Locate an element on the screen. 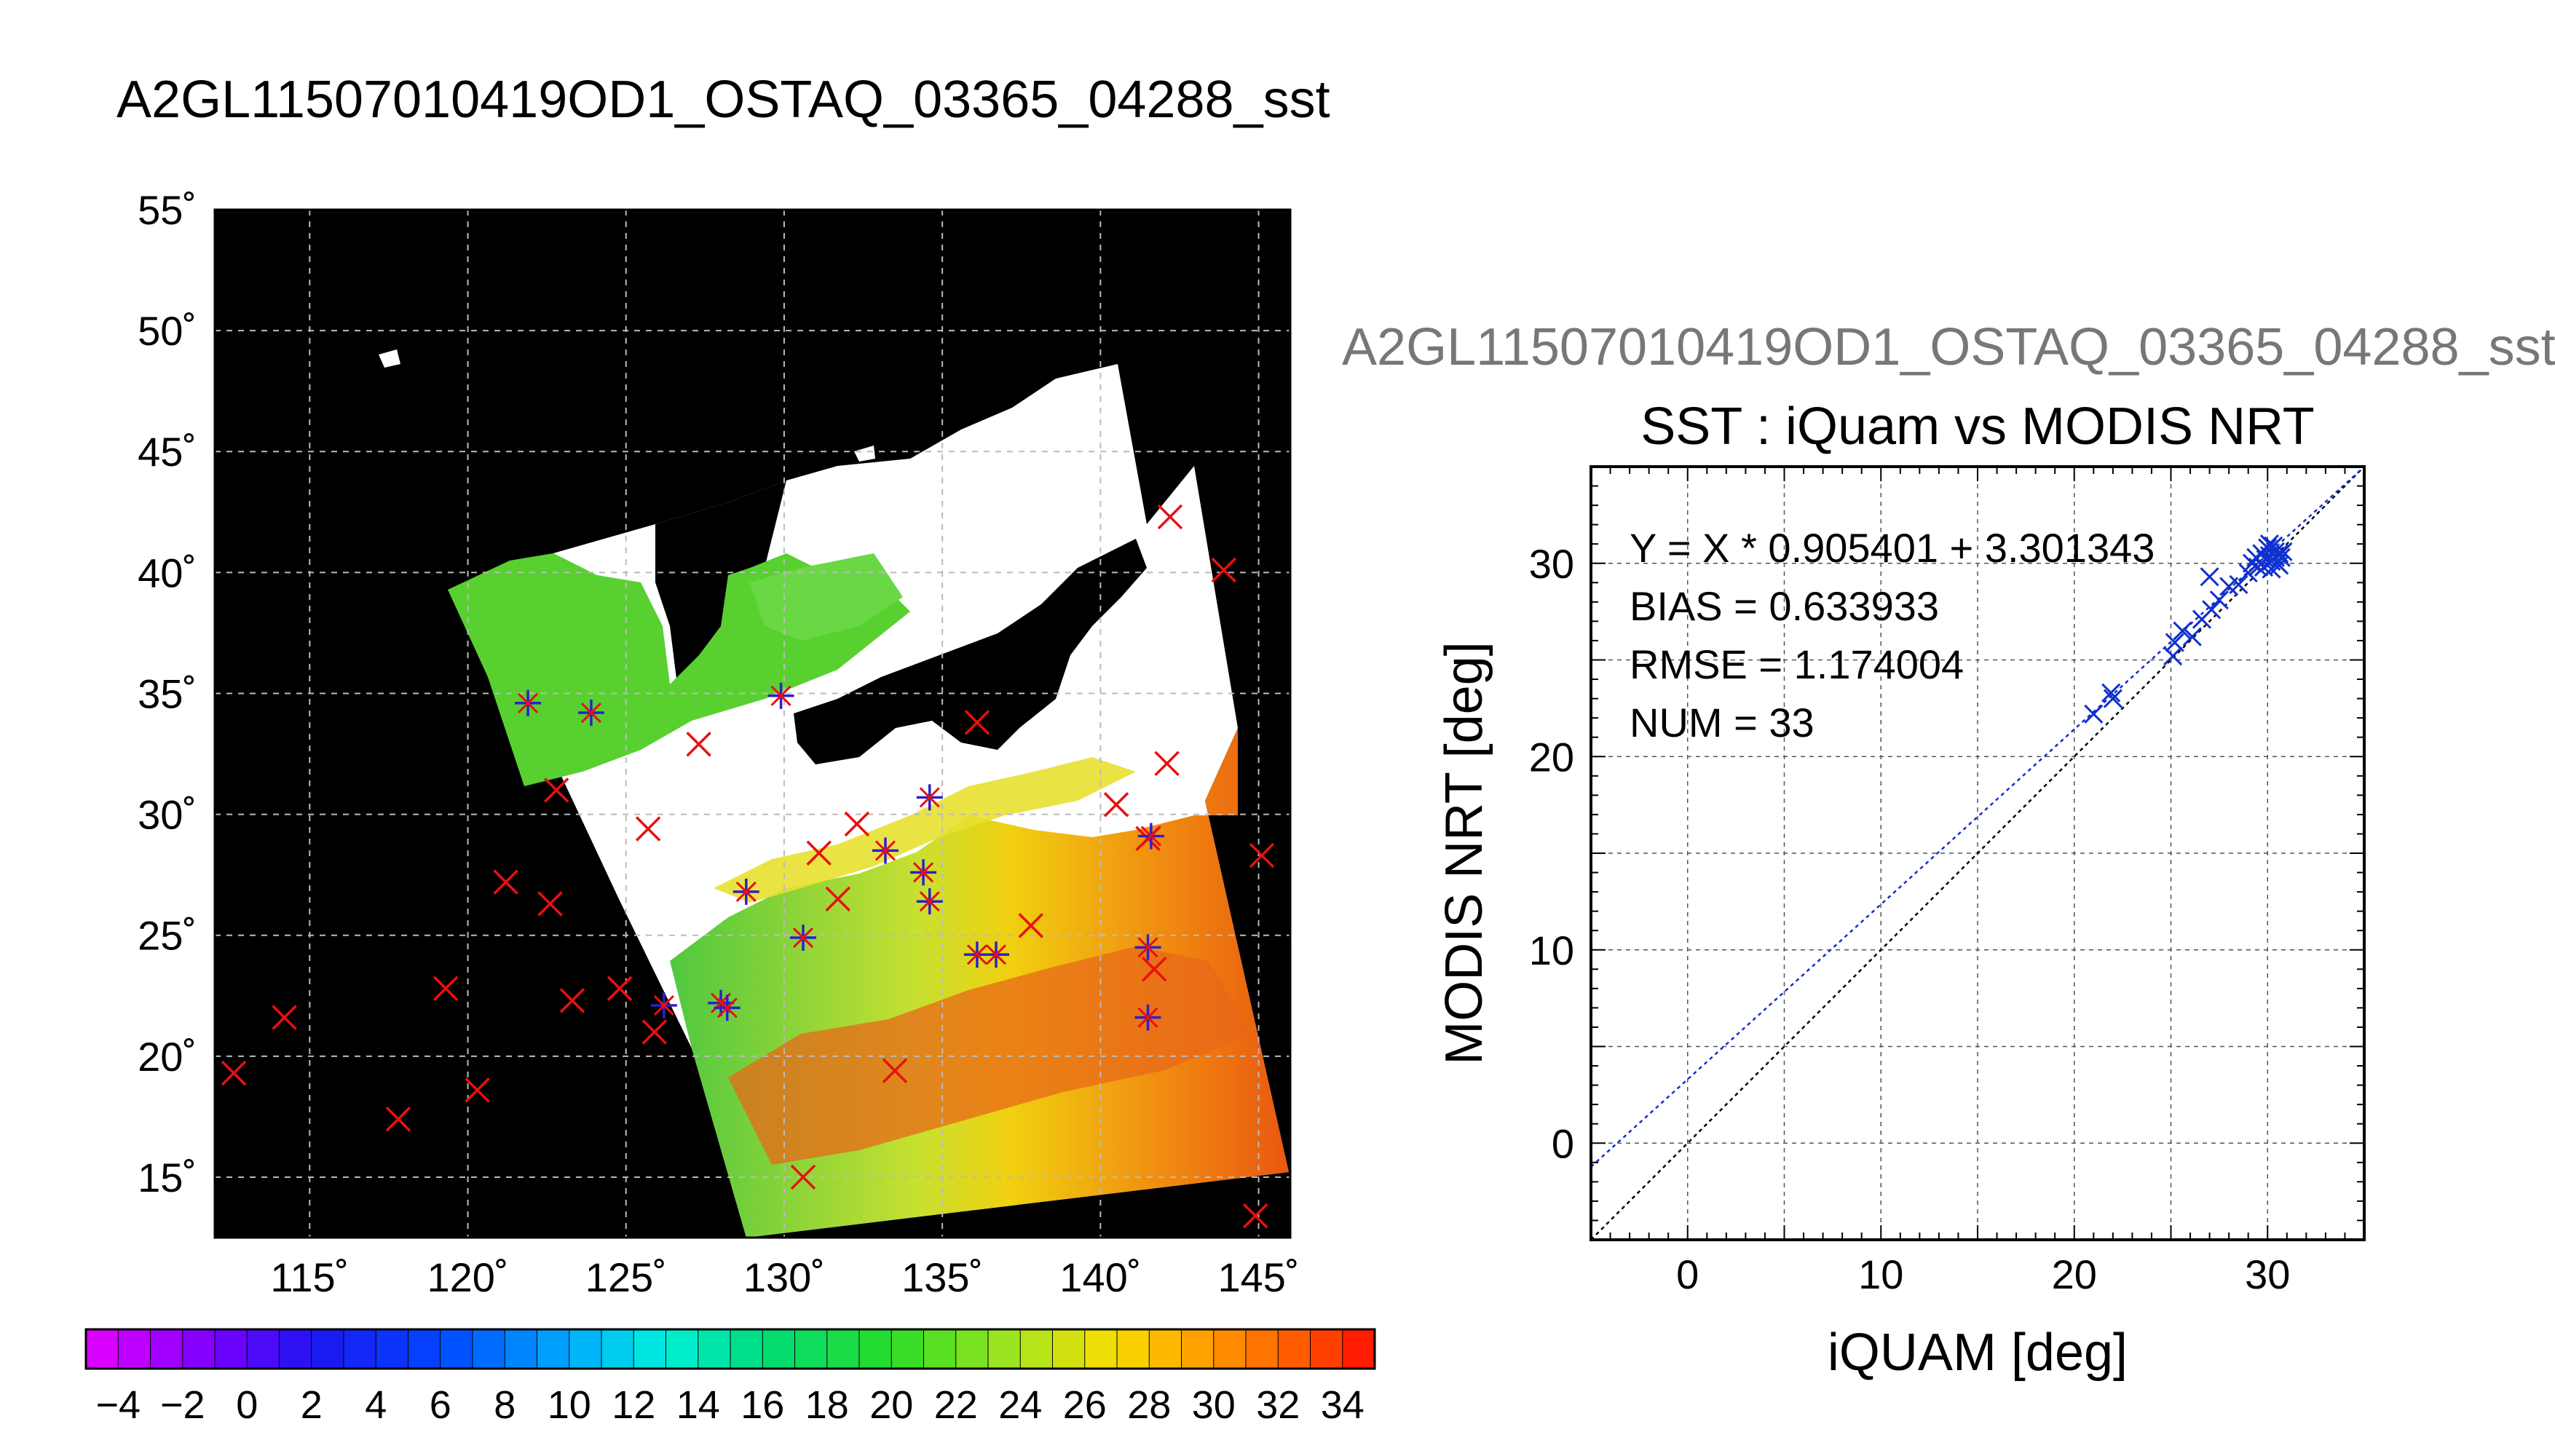 The width and height of the screenshot is (2555, 1456). scatter-y-tick-label: 30 is located at coordinates (1551, 564).